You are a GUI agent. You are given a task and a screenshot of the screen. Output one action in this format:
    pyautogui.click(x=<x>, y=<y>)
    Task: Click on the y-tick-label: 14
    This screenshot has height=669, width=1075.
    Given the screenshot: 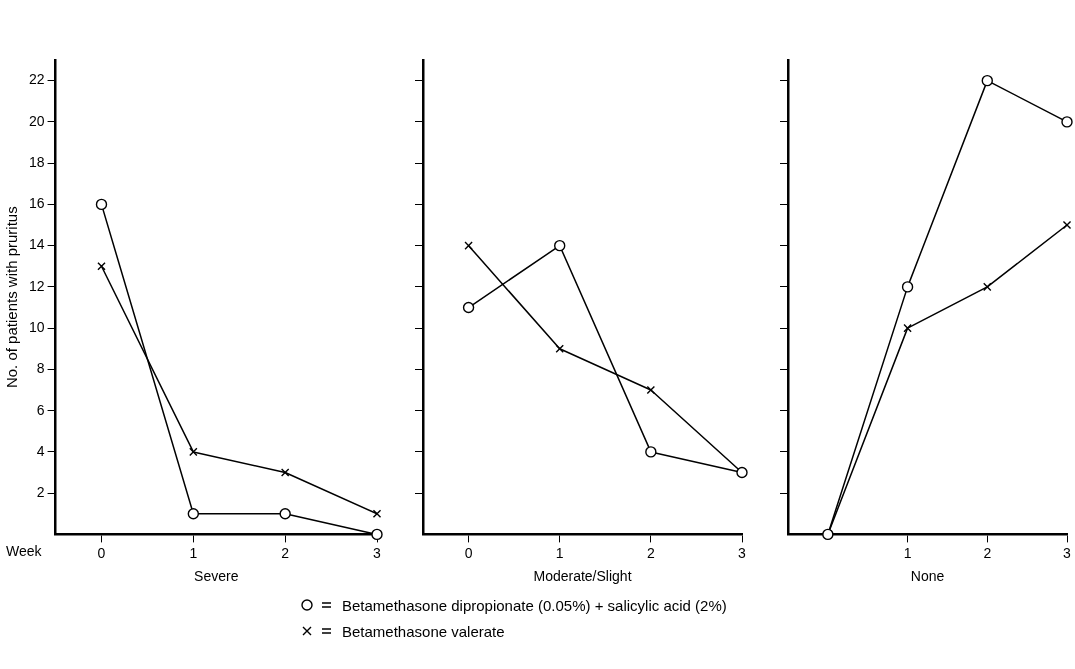 What is the action you would take?
    pyautogui.click(x=36, y=244)
    